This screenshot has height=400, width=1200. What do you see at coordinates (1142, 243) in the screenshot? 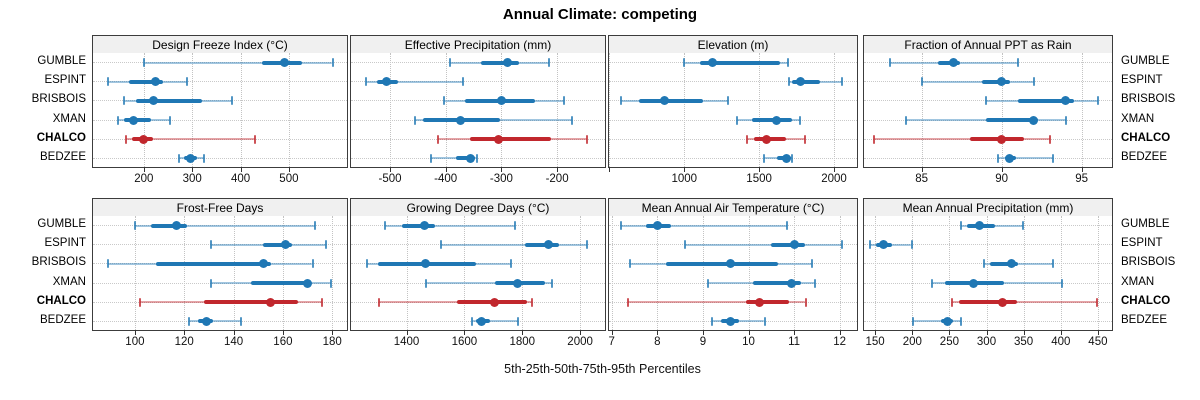
I see `site-label-right-espint: ESPINT` at bounding box center [1142, 243].